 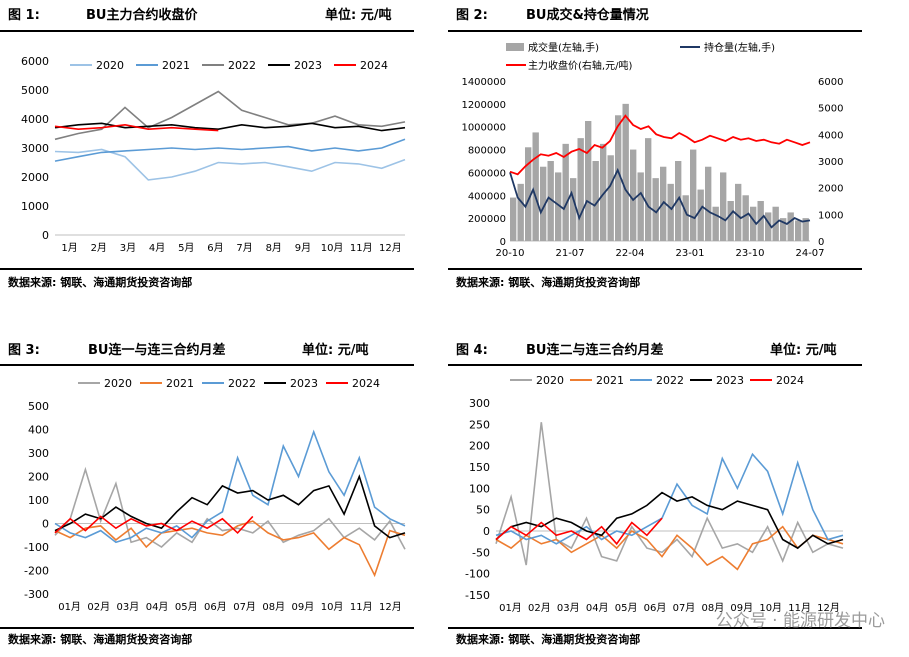 I want to click on y-tick-label: 500, so click(x=38, y=406).